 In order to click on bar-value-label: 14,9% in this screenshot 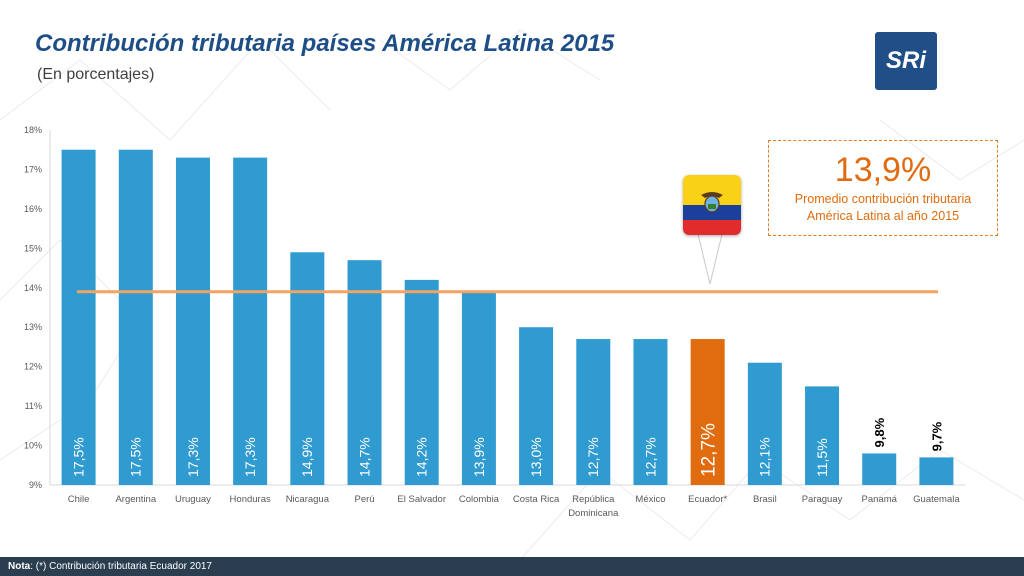, I will do `click(307, 457)`.